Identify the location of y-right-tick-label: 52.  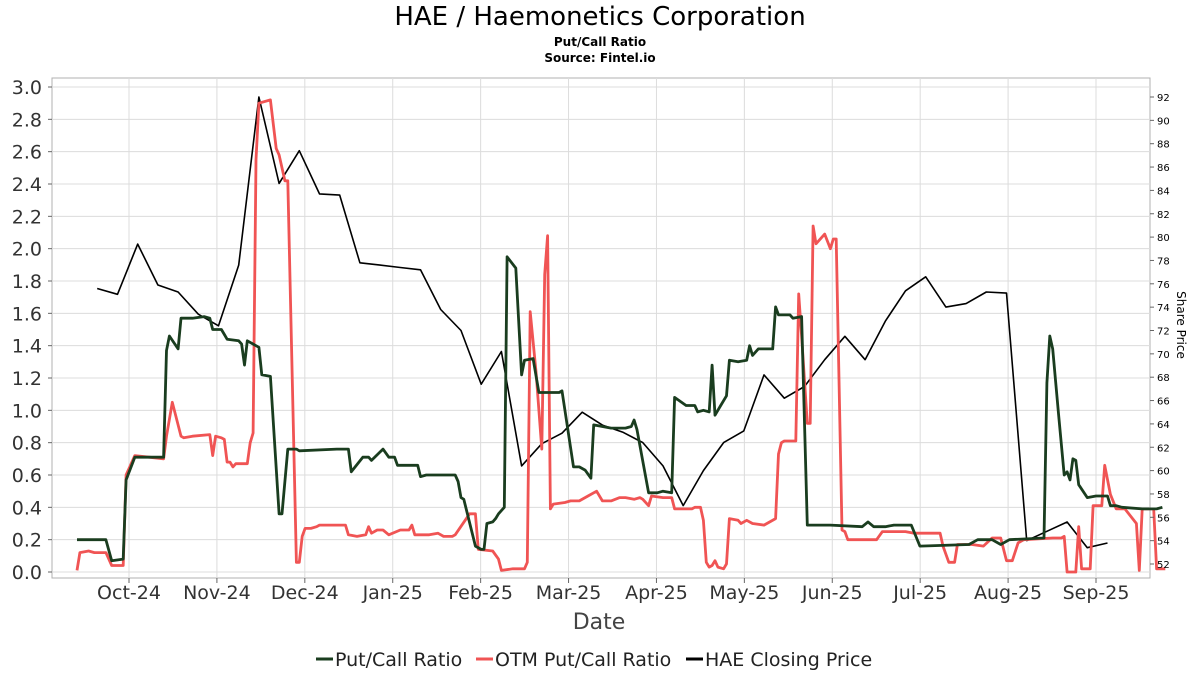
(1163, 565).